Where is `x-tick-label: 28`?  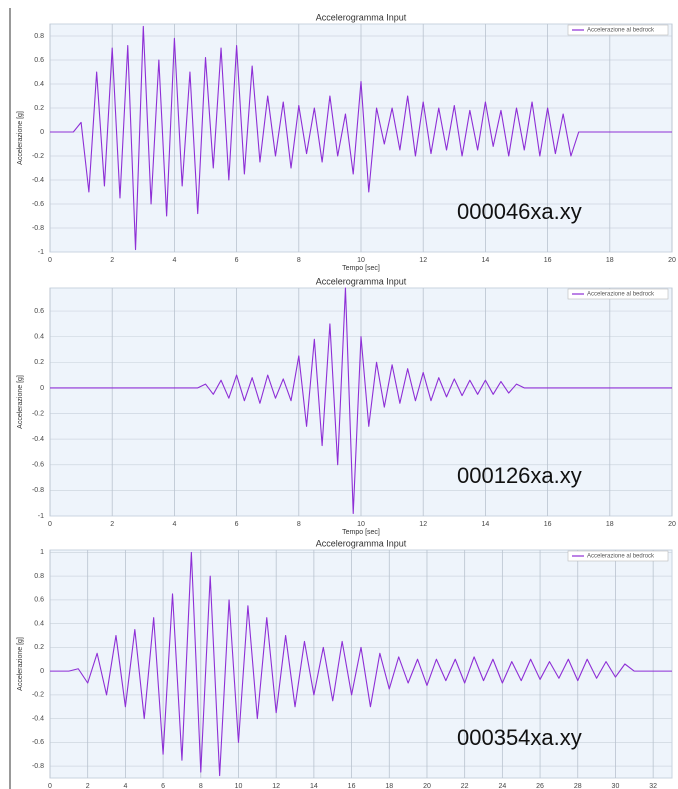 x-tick-label: 28 is located at coordinates (578, 786).